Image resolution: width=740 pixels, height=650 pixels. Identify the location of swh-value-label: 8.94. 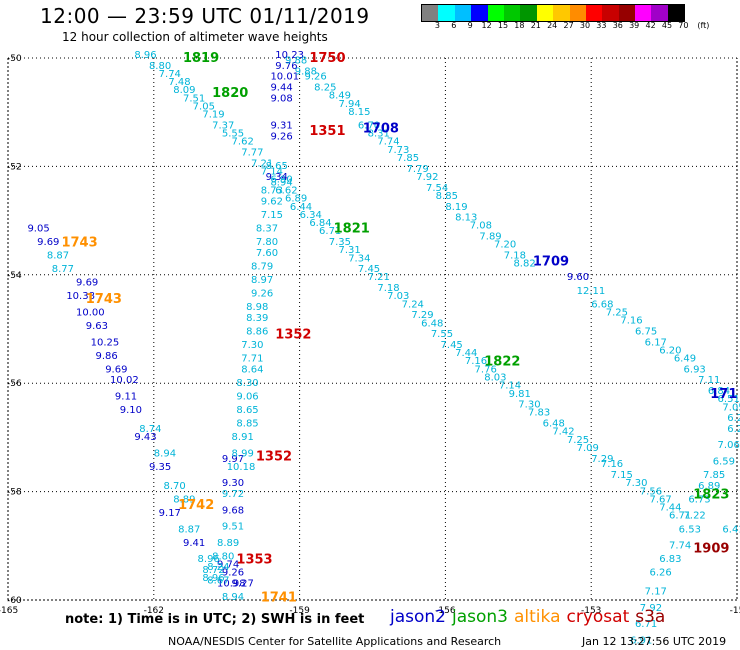
(281, 182).